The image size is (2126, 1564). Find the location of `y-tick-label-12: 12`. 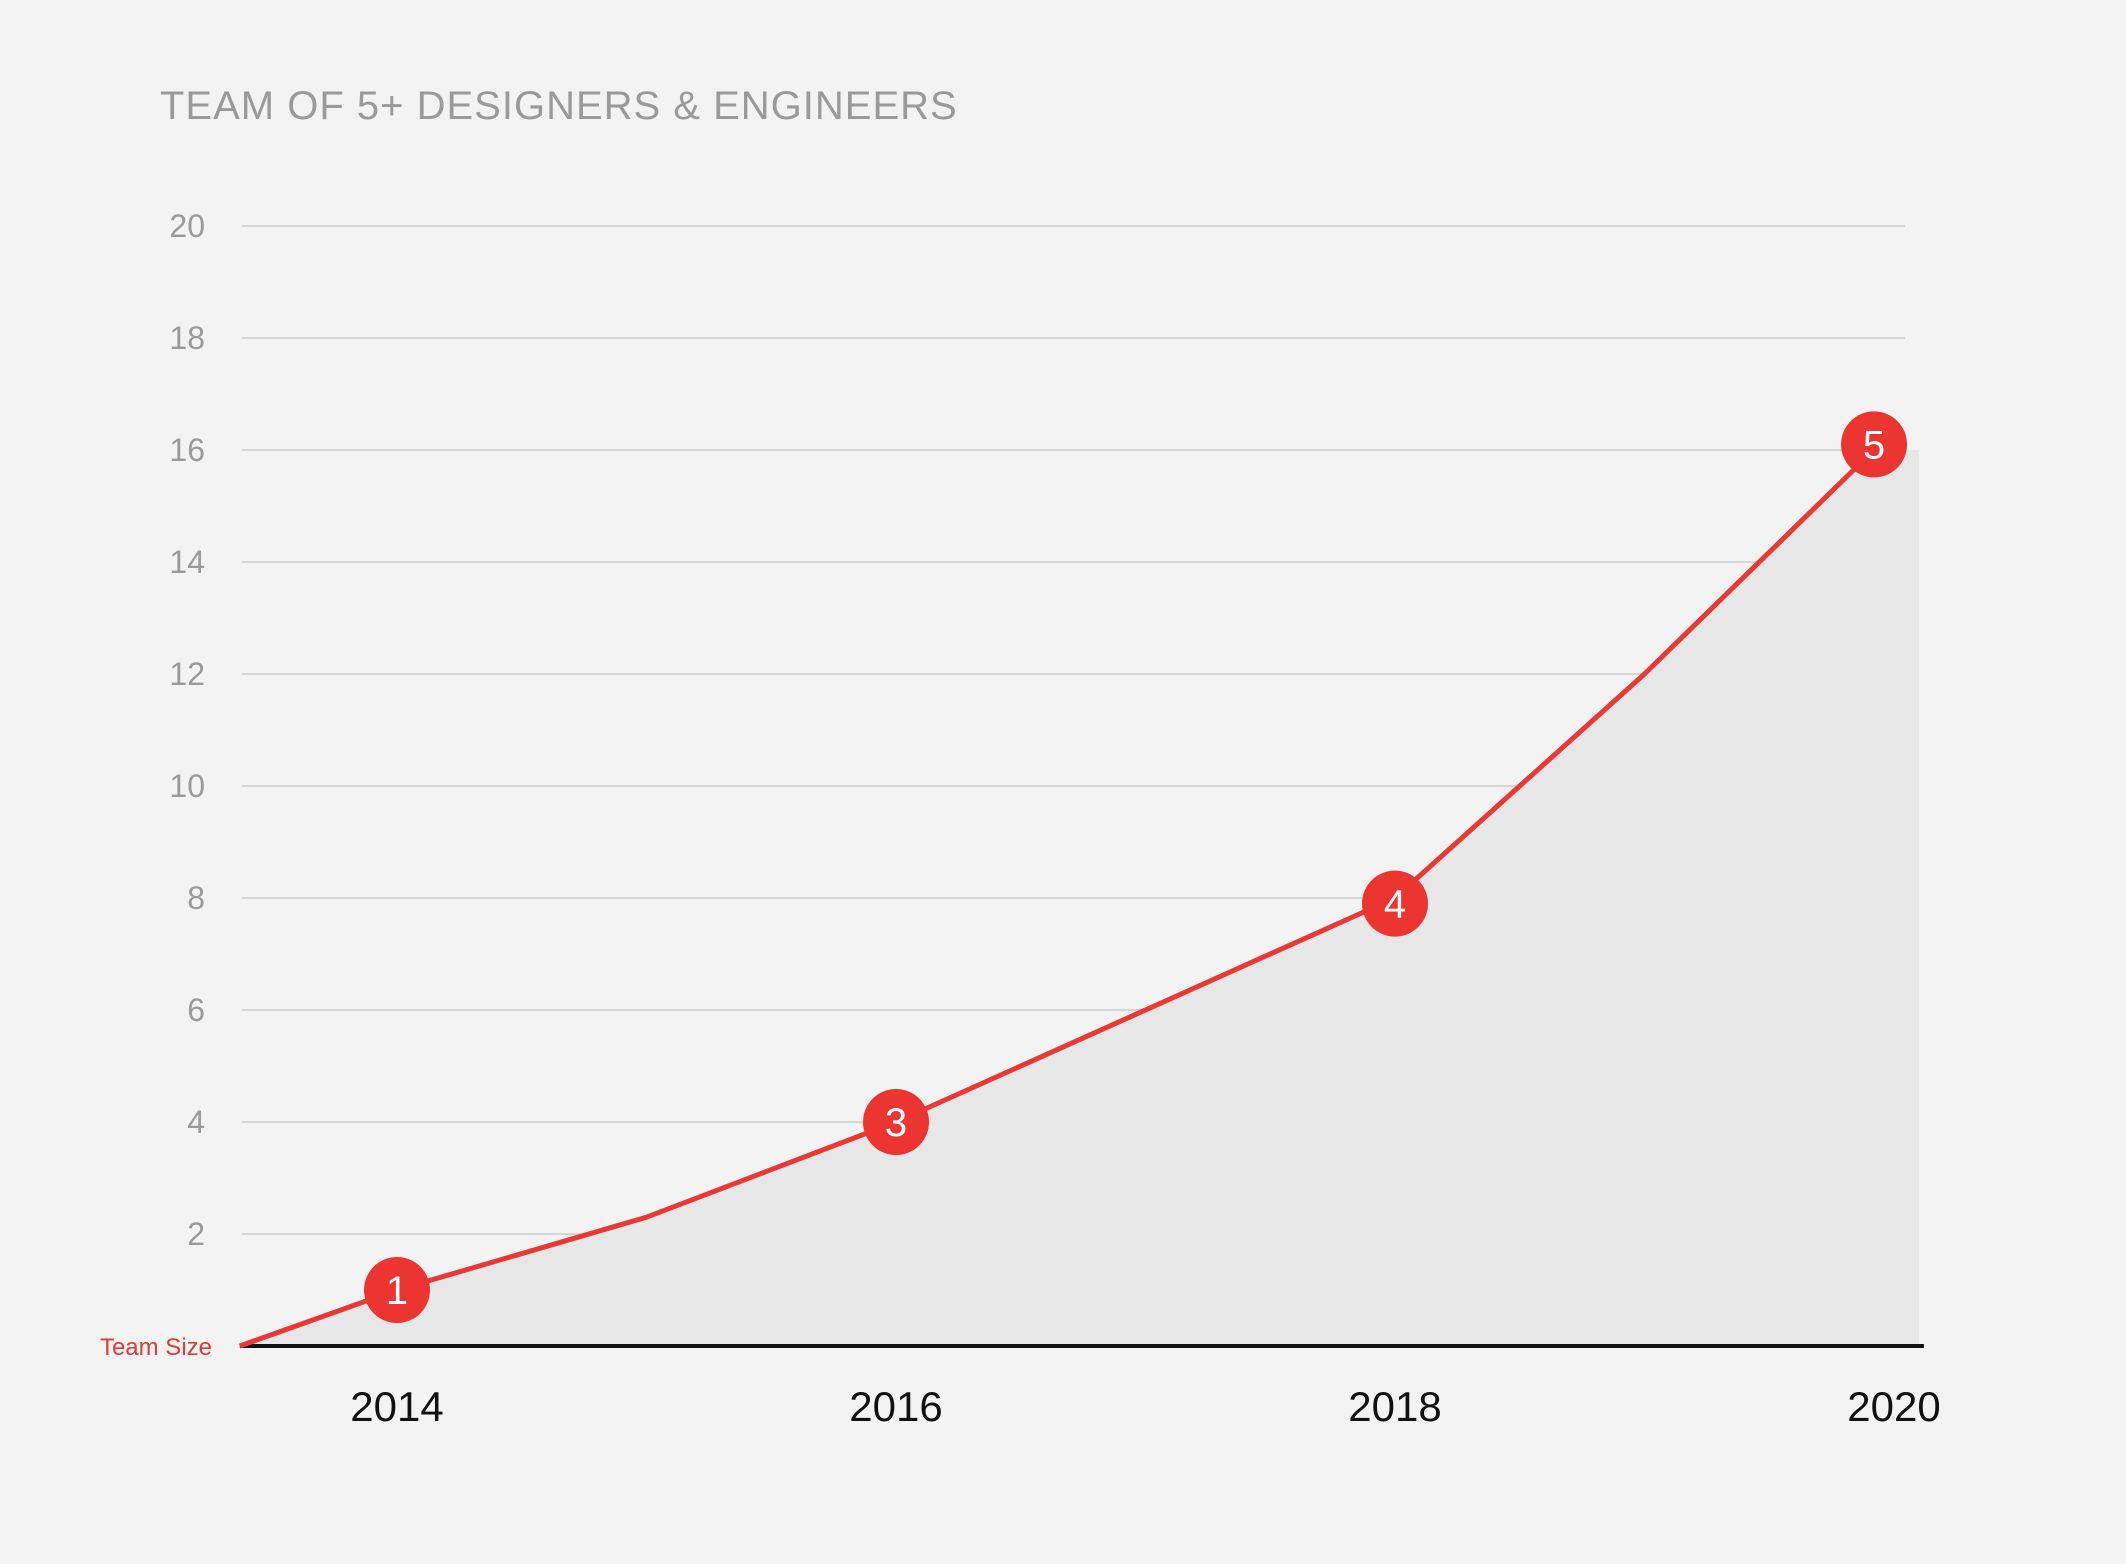

y-tick-label-12: 12 is located at coordinates (187, 674).